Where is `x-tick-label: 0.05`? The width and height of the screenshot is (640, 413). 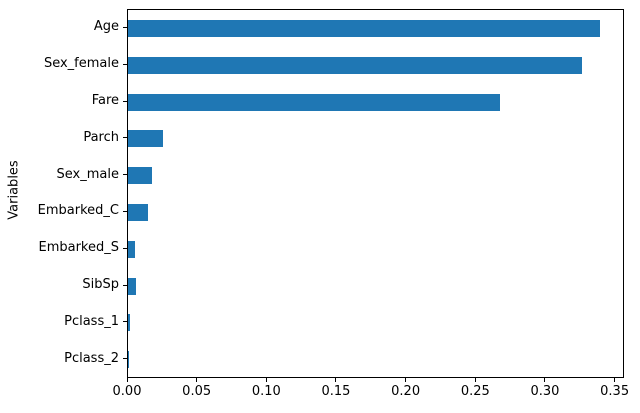 x-tick-label: 0.05 is located at coordinates (197, 391).